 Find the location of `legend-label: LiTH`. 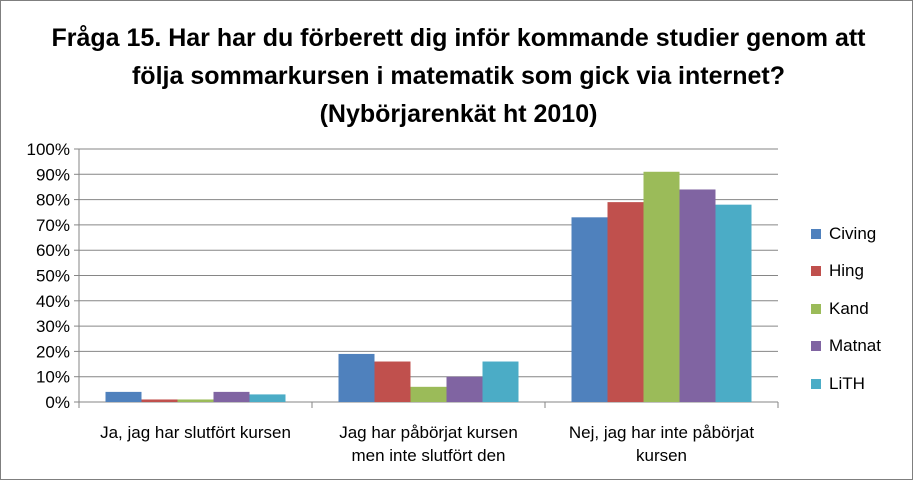

legend-label: LiTH is located at coordinates (847, 383).